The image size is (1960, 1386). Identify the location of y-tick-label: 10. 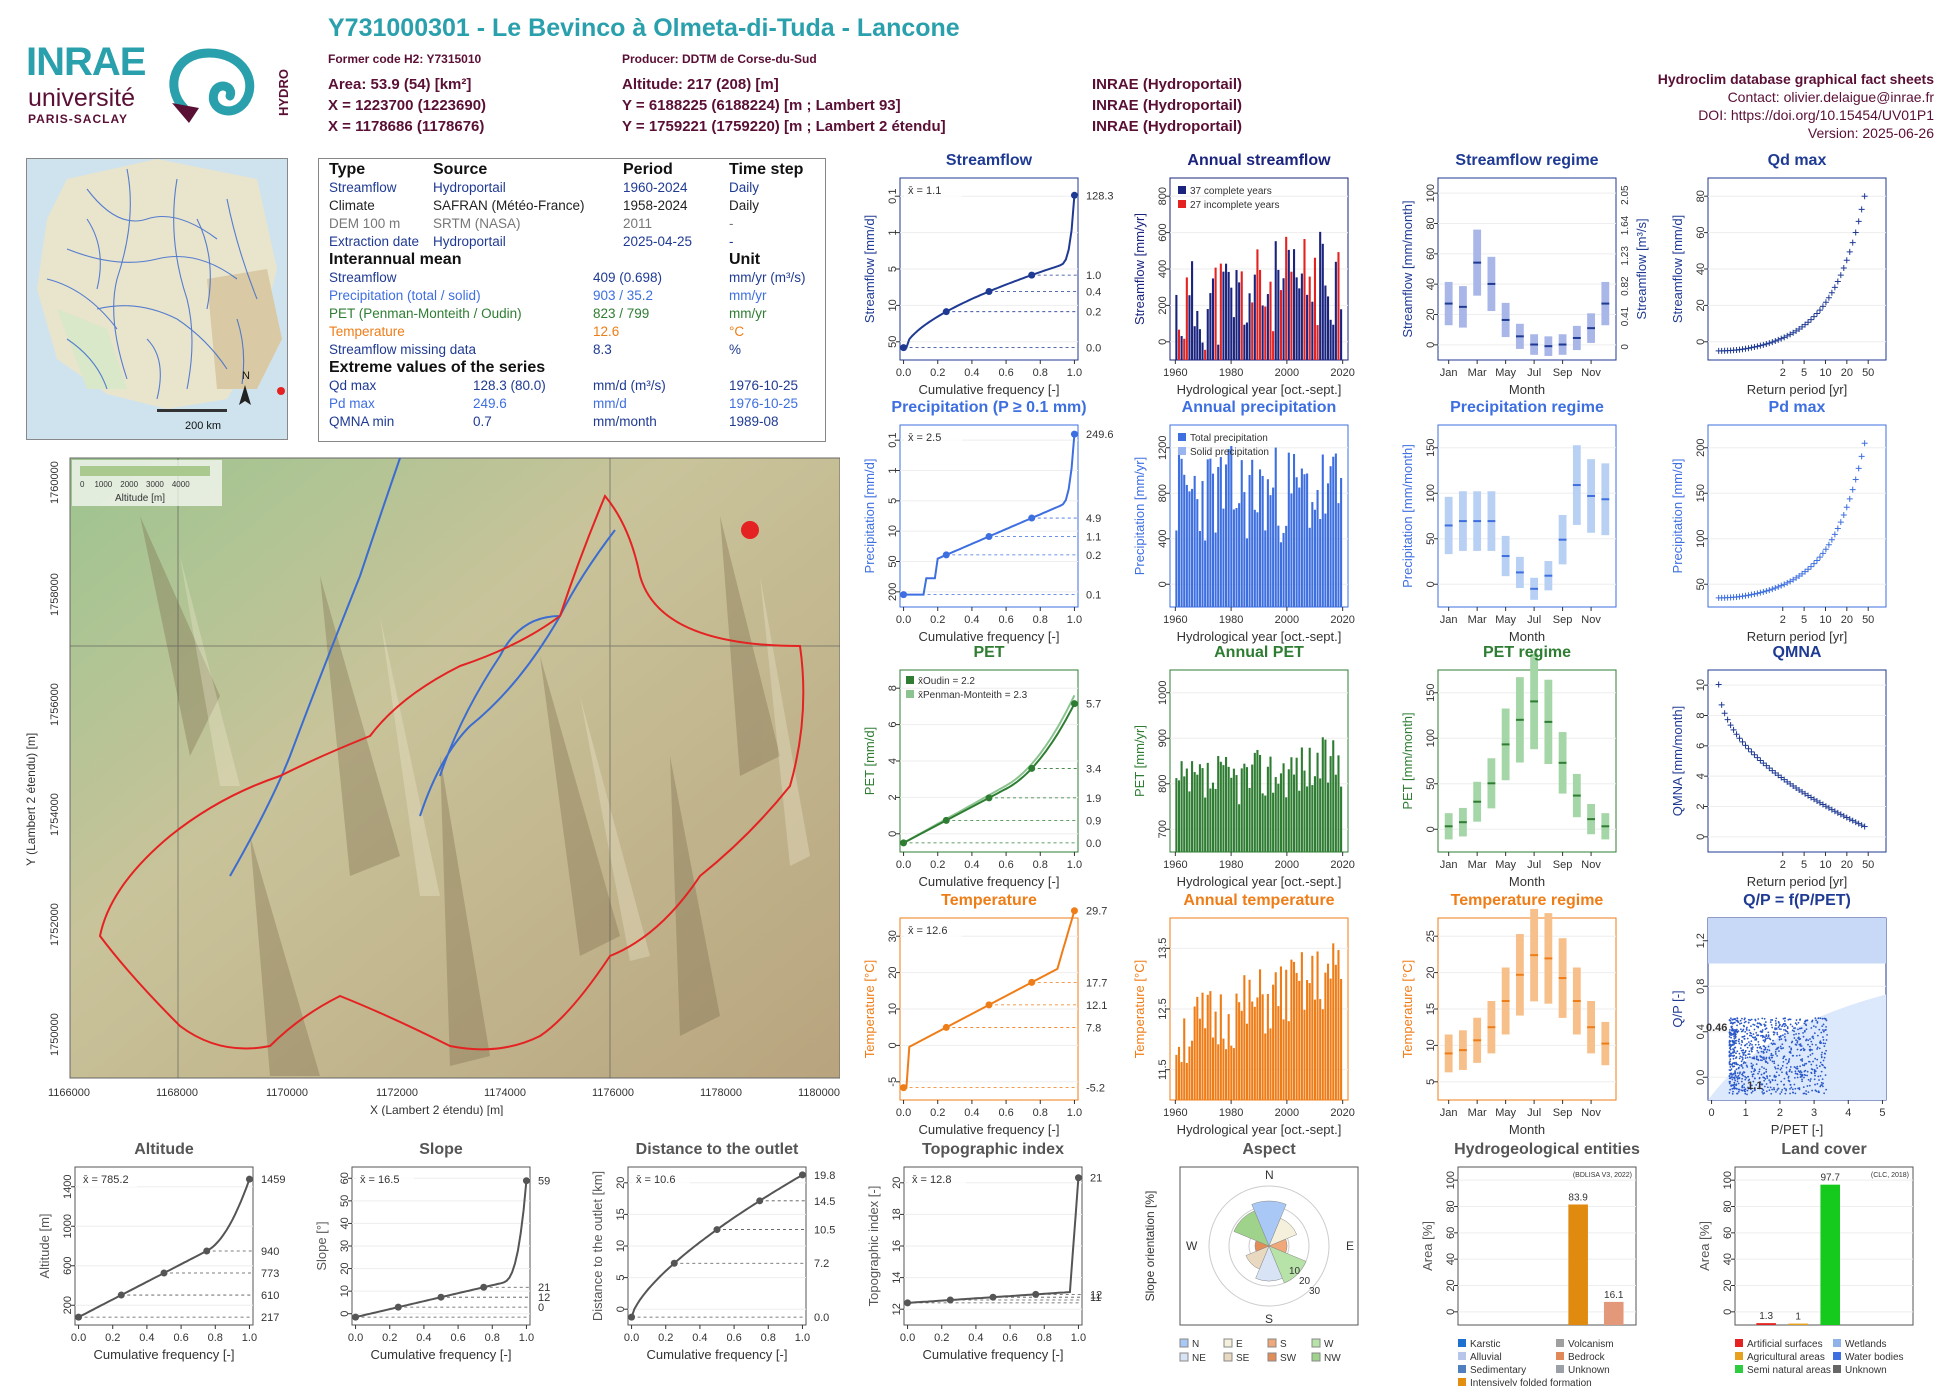
(893, 305).